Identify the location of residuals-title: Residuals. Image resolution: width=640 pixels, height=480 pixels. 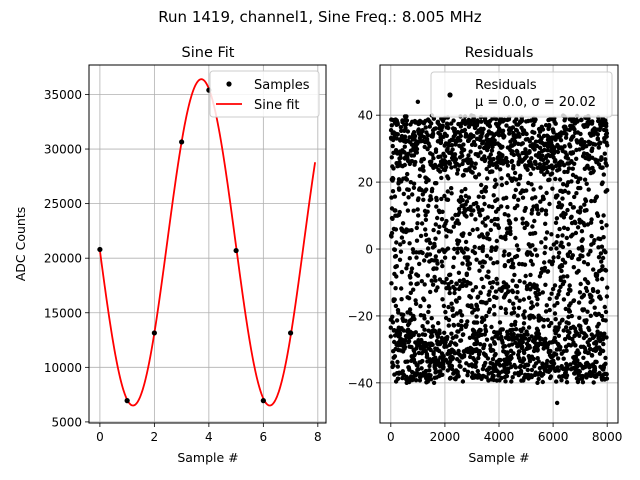
(499, 53).